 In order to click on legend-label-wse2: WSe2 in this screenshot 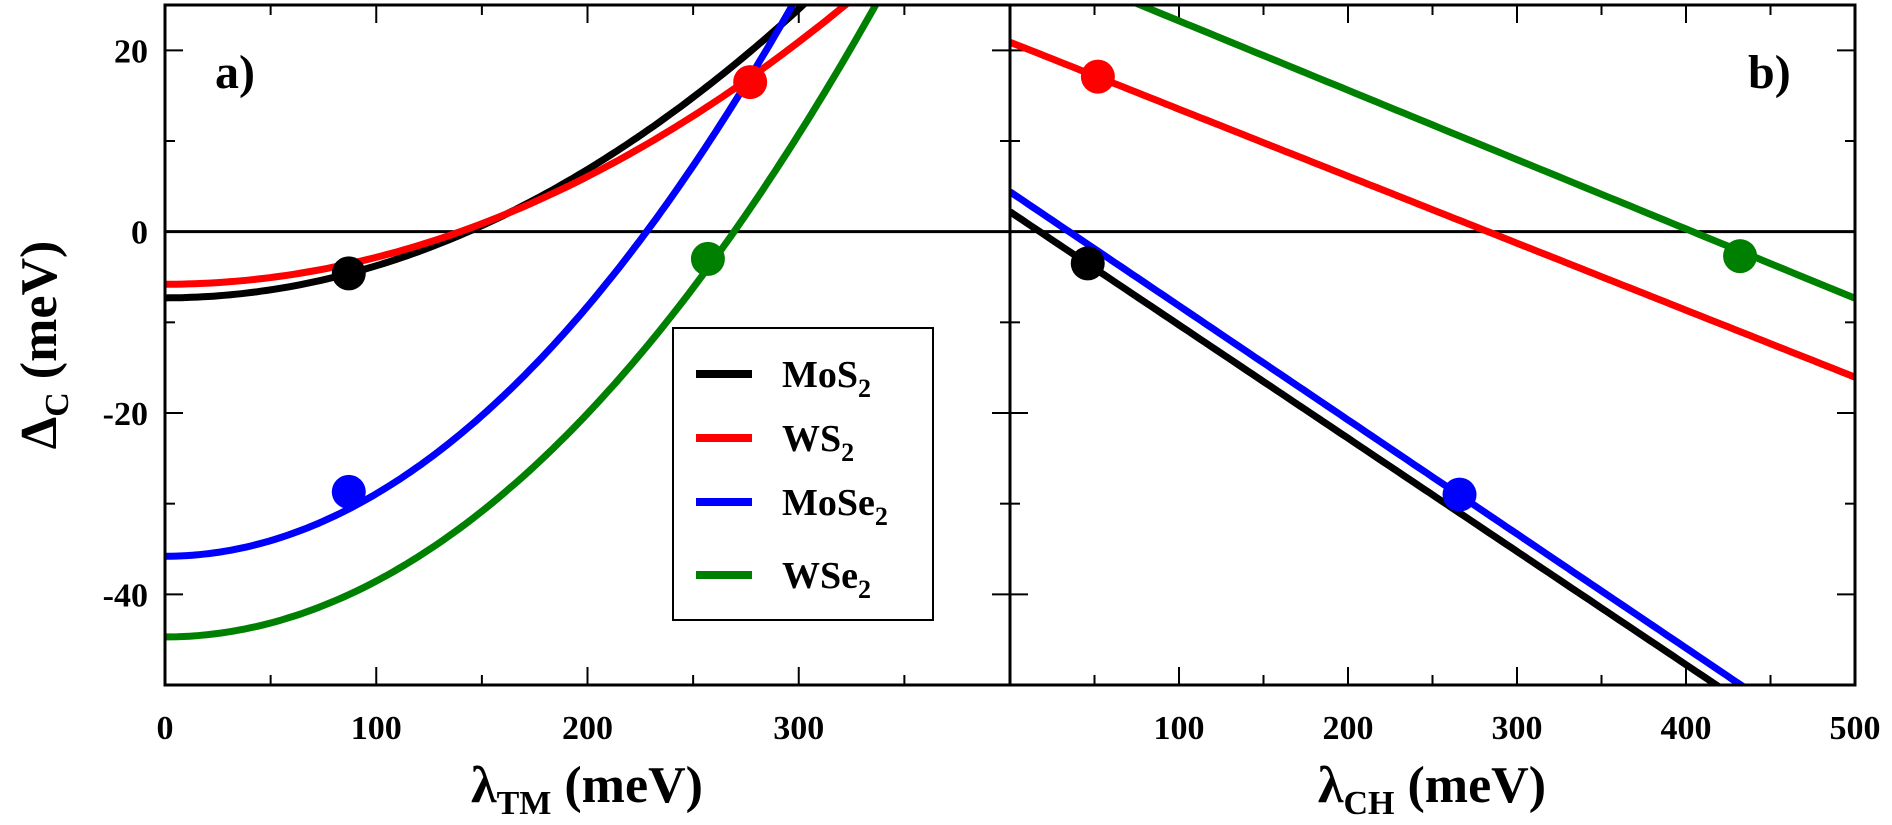, I will do `click(826, 579)`.